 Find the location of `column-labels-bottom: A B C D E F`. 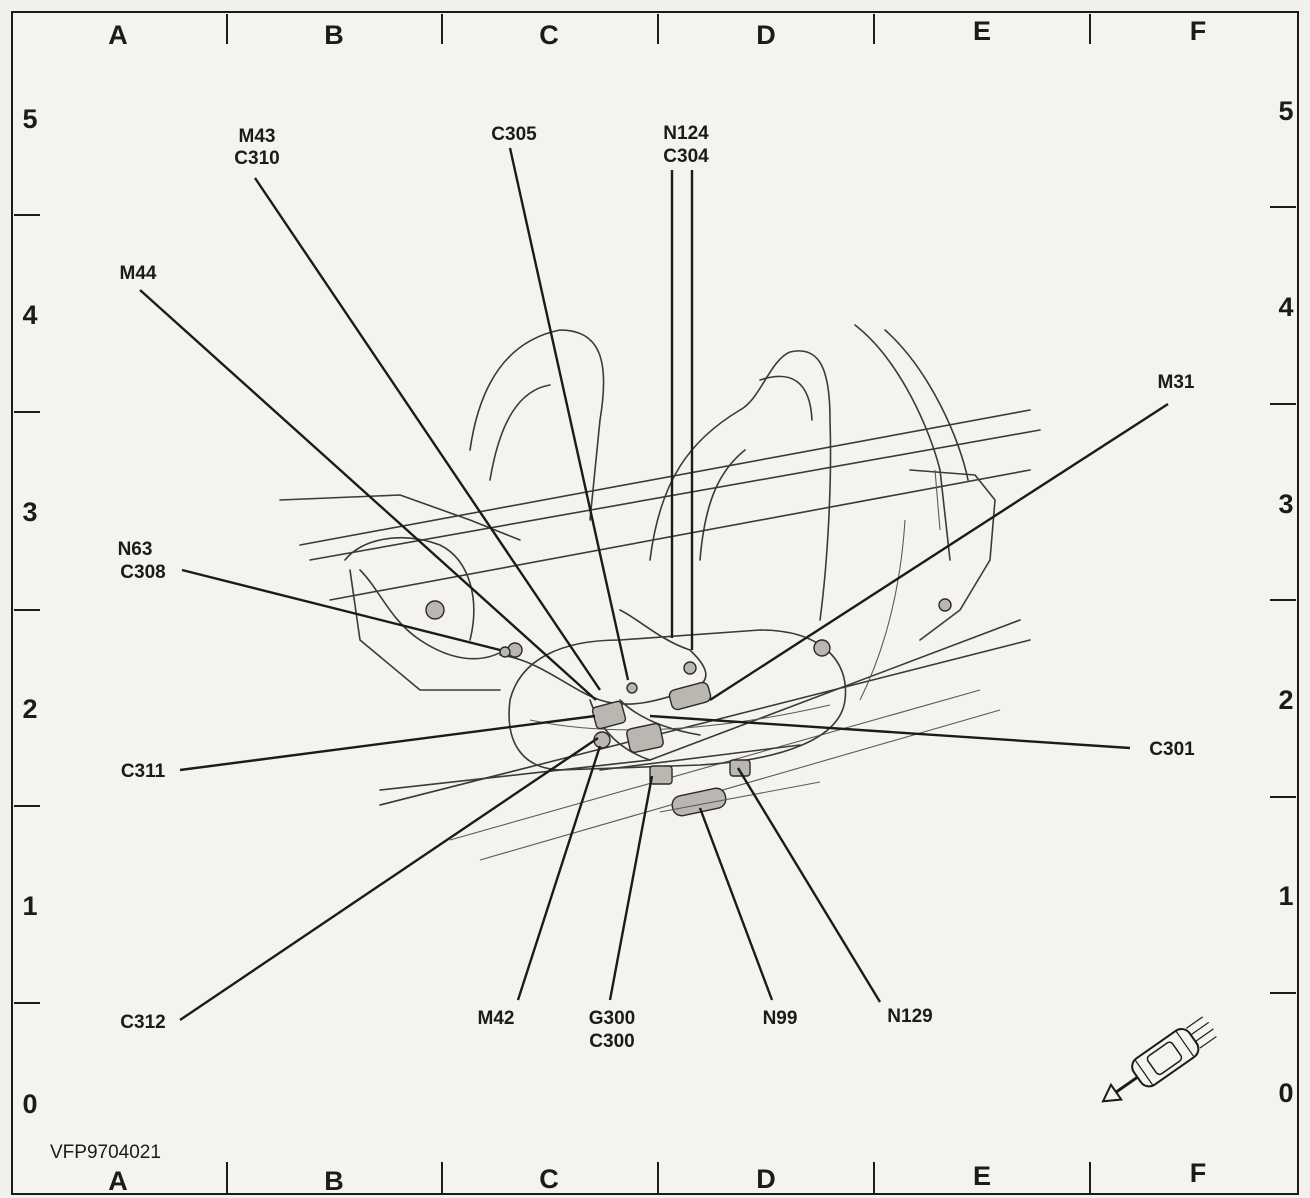

column-labels-bottom: A B C D E F is located at coordinates (657, 1177).